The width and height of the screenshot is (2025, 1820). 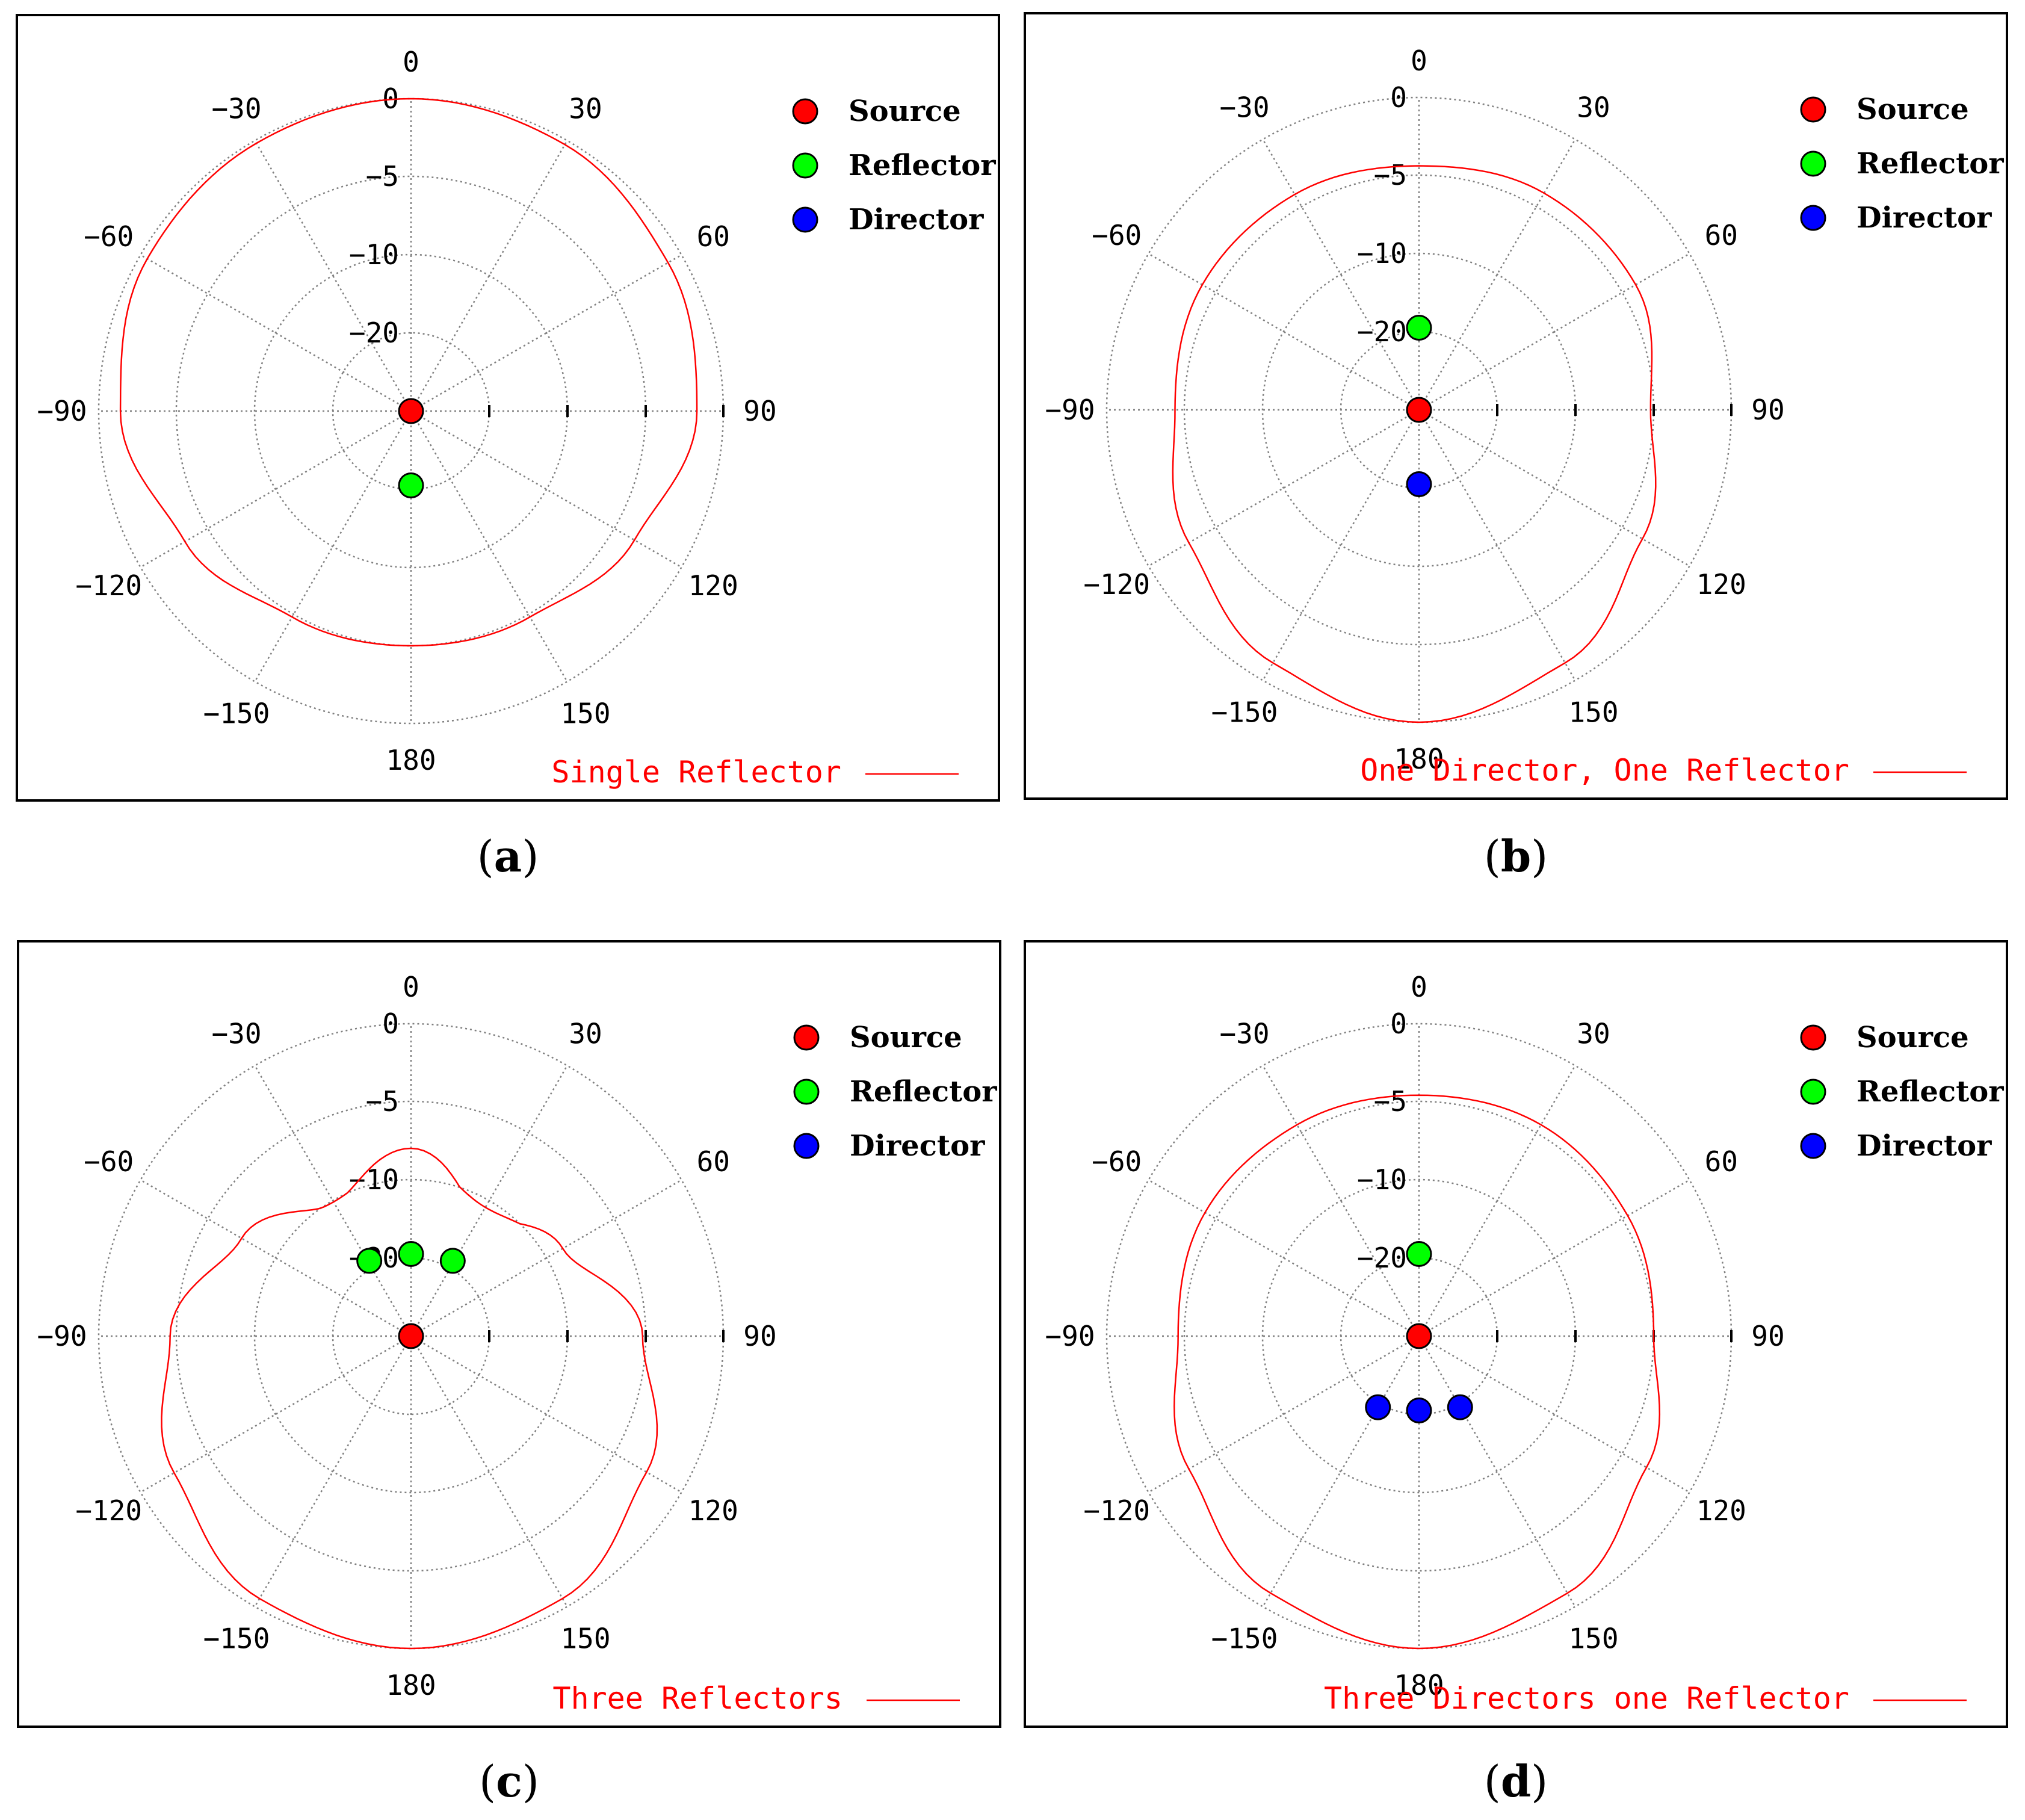 What do you see at coordinates (374, 333) in the screenshot?
I see `radial-tick-label: −20` at bounding box center [374, 333].